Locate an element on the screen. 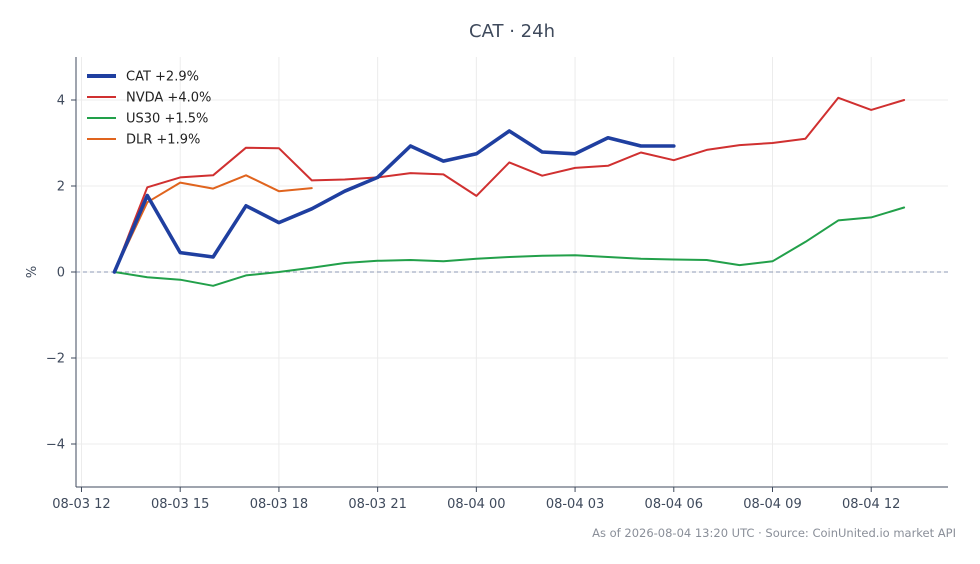 This screenshot has width=980, height=564. y-tick-label: −4 is located at coordinates (55, 445).